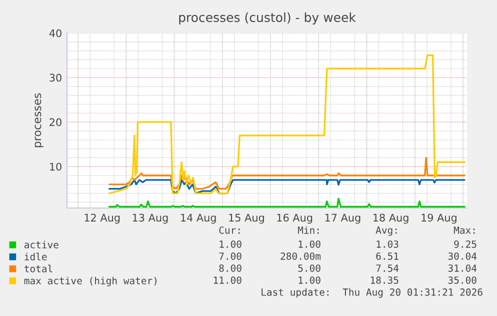 This screenshot has height=316, width=497. I want to click on text: Avg:, so click(386, 231).